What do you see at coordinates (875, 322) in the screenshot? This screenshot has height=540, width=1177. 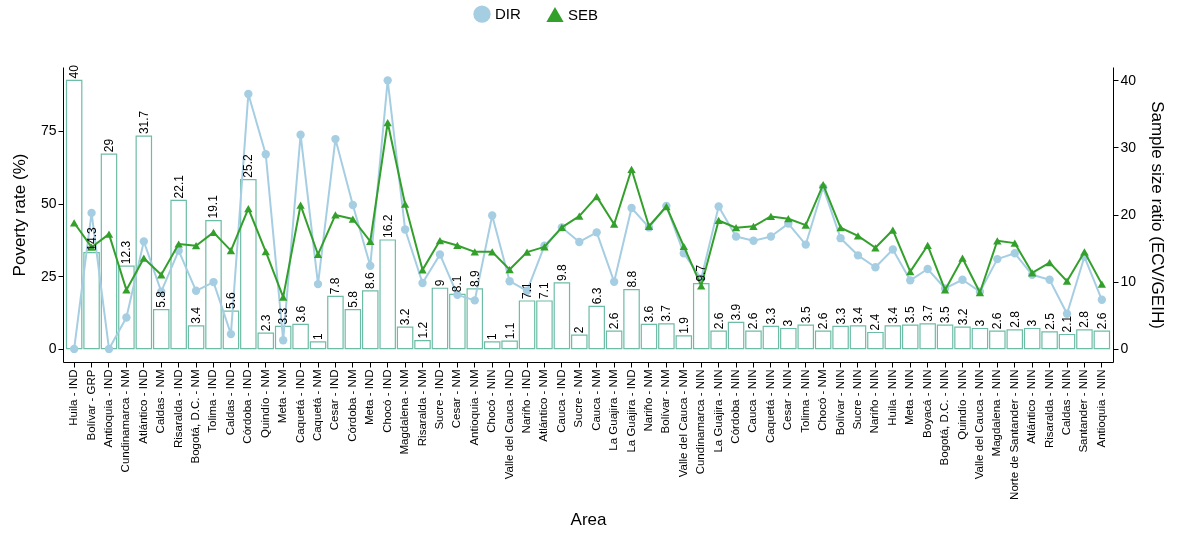 I see `data-label: 2.4` at bounding box center [875, 322].